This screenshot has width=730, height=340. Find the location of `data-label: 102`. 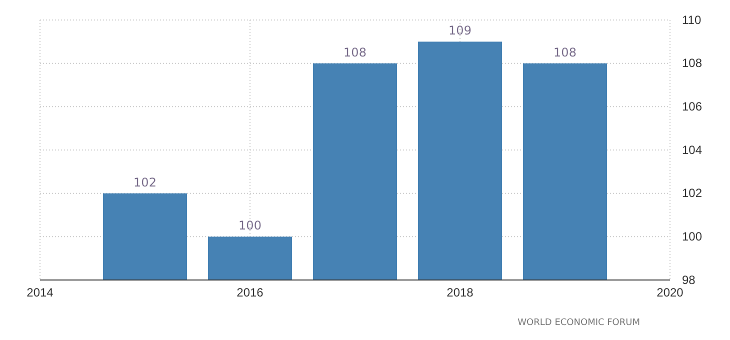

data-label: 102 is located at coordinates (145, 182).